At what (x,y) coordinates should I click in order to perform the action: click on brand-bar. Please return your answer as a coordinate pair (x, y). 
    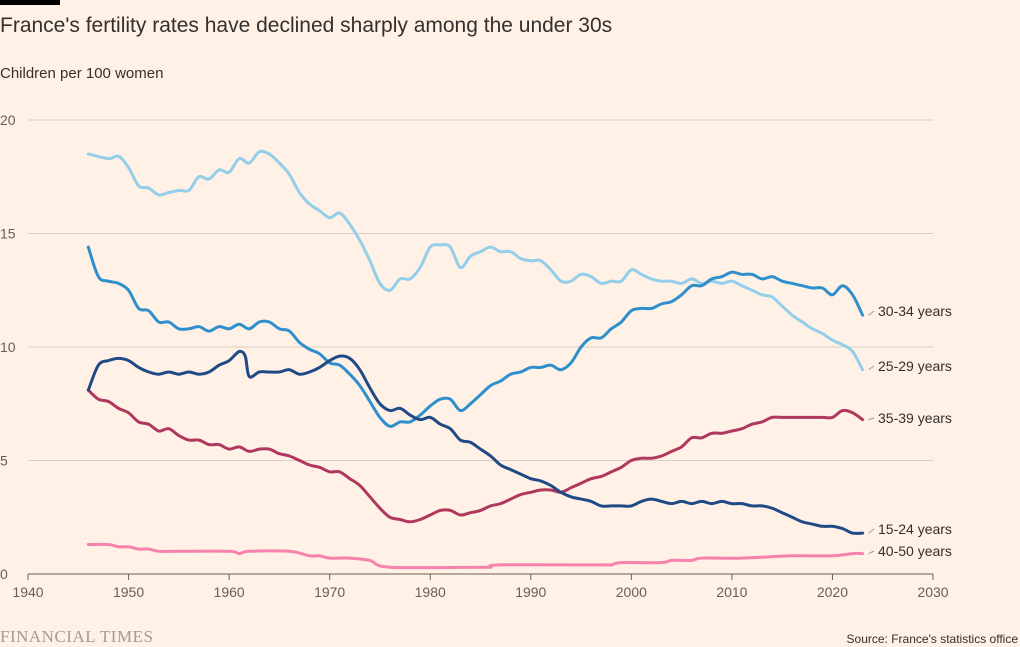
    Looking at the image, I should click on (30, 2).